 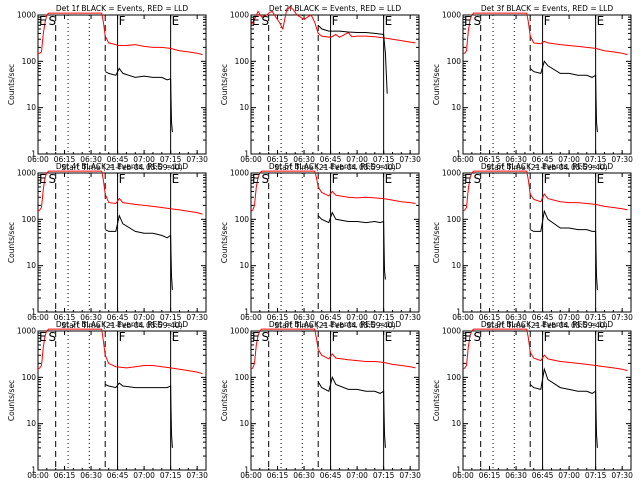 I want to click on panel-title: Det 9f BLACK = Events, RED = LLD, so click(x=547, y=324).